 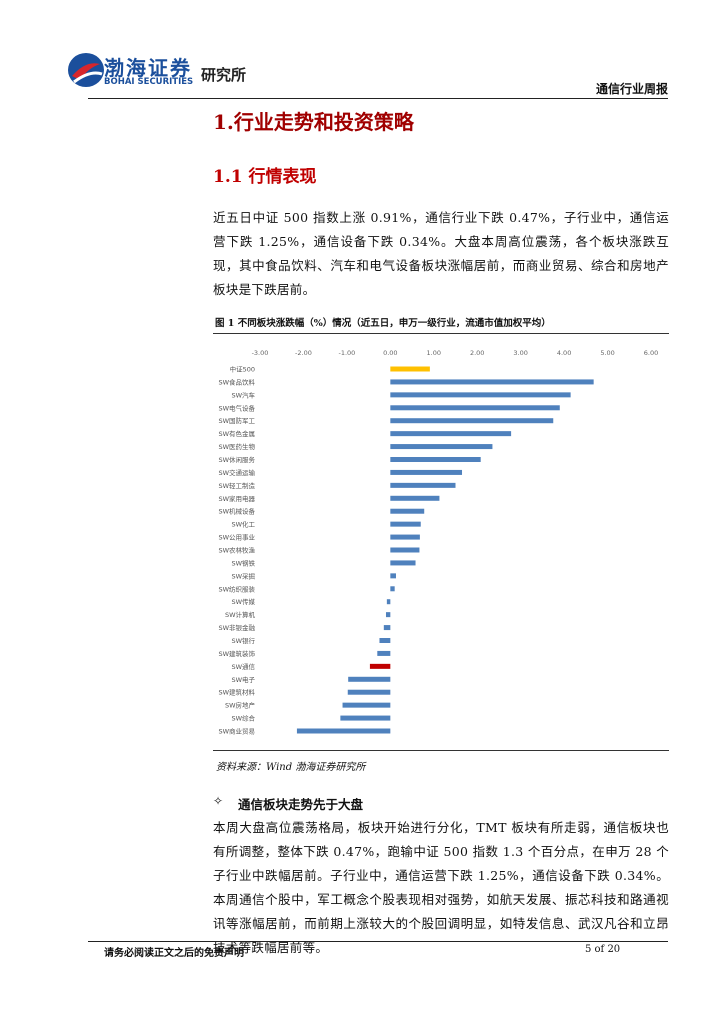 I want to click on category-label: SW钢铁, so click(x=243, y=562).